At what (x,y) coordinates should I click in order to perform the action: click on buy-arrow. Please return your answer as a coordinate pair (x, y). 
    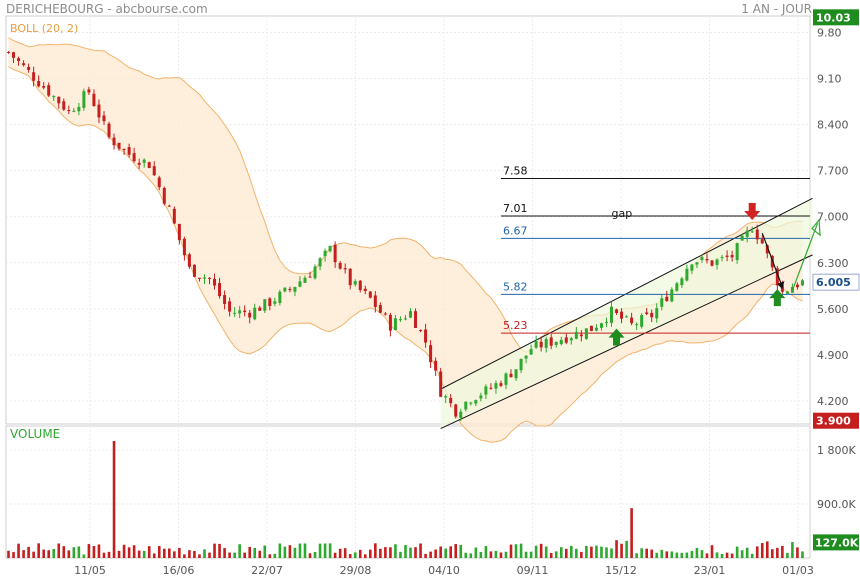
    Looking at the image, I should click on (616, 337).